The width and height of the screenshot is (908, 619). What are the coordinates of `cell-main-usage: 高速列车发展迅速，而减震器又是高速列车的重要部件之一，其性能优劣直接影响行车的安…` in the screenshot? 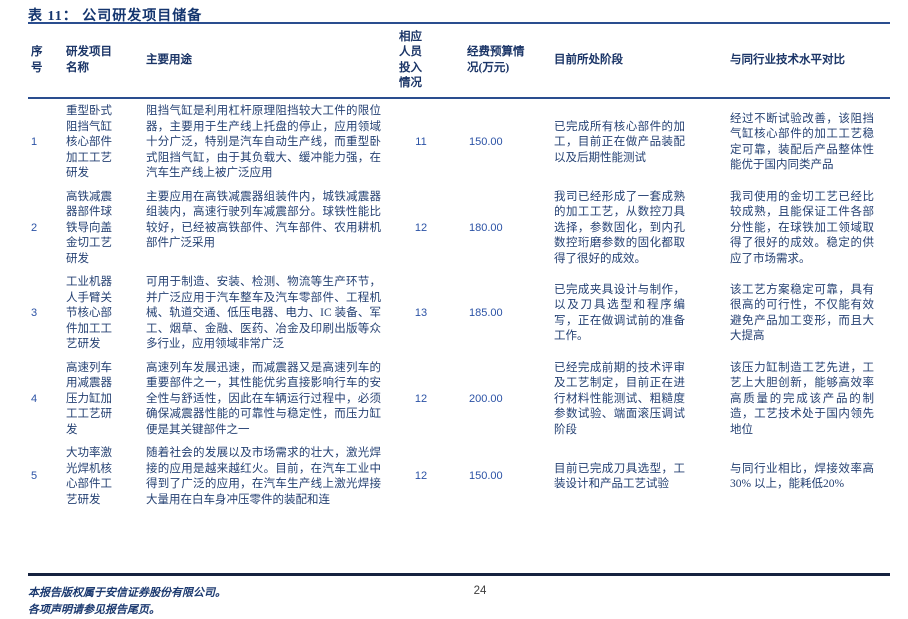 It's located at (263, 398).